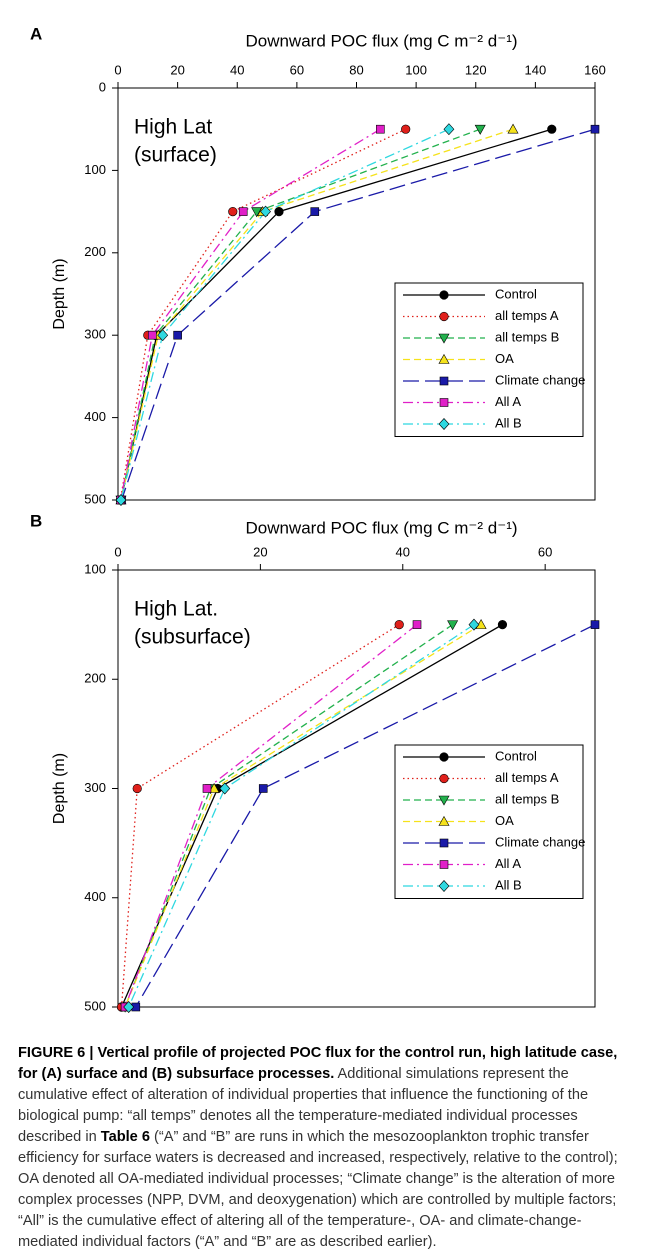 Image resolution: width=652 pixels, height=1253 pixels. Describe the element at coordinates (125, 1137) in the screenshot. I see `table-ref: Table 6` at that location.